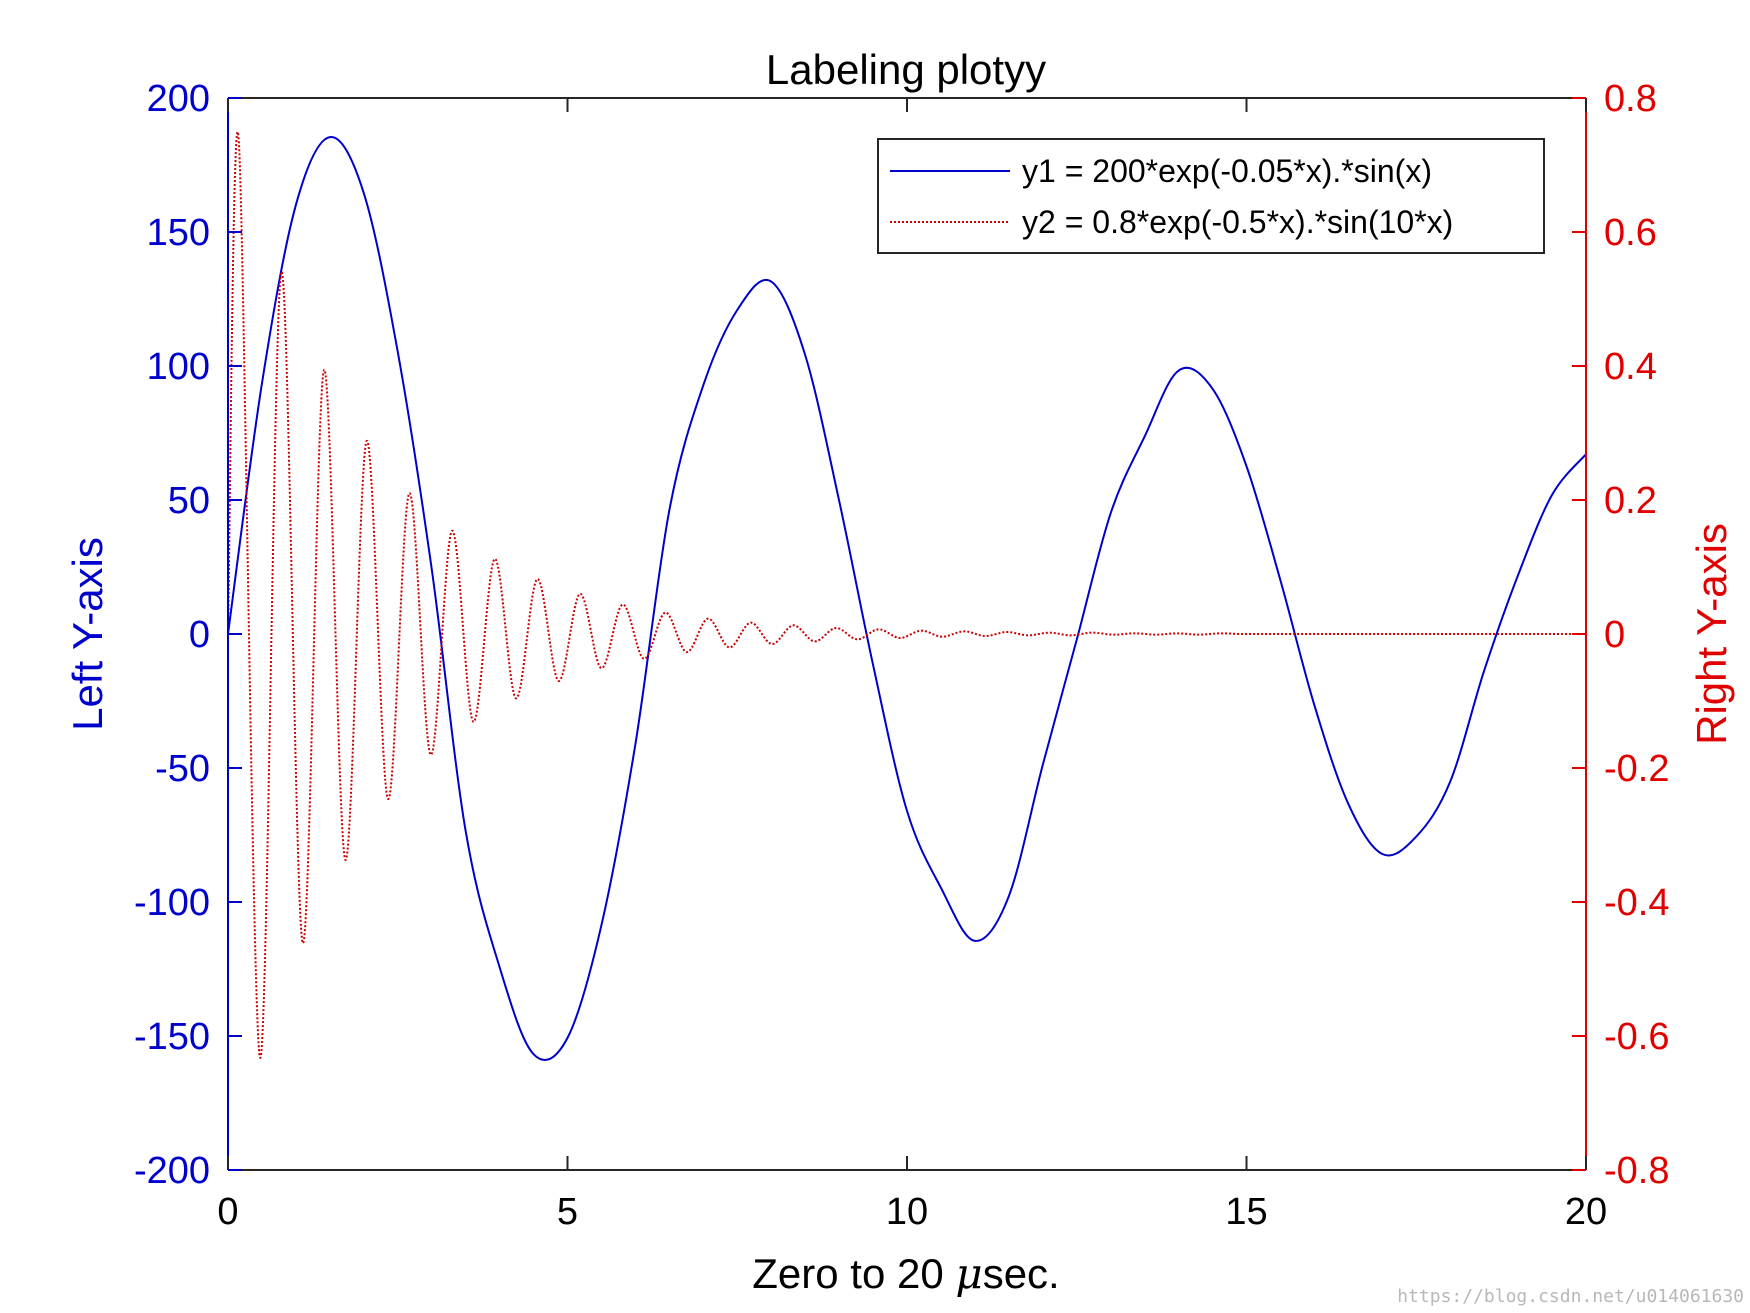 The height and width of the screenshot is (1313, 1750). What do you see at coordinates (178, 367) in the screenshot?
I see `left-y-tick-label: 100` at bounding box center [178, 367].